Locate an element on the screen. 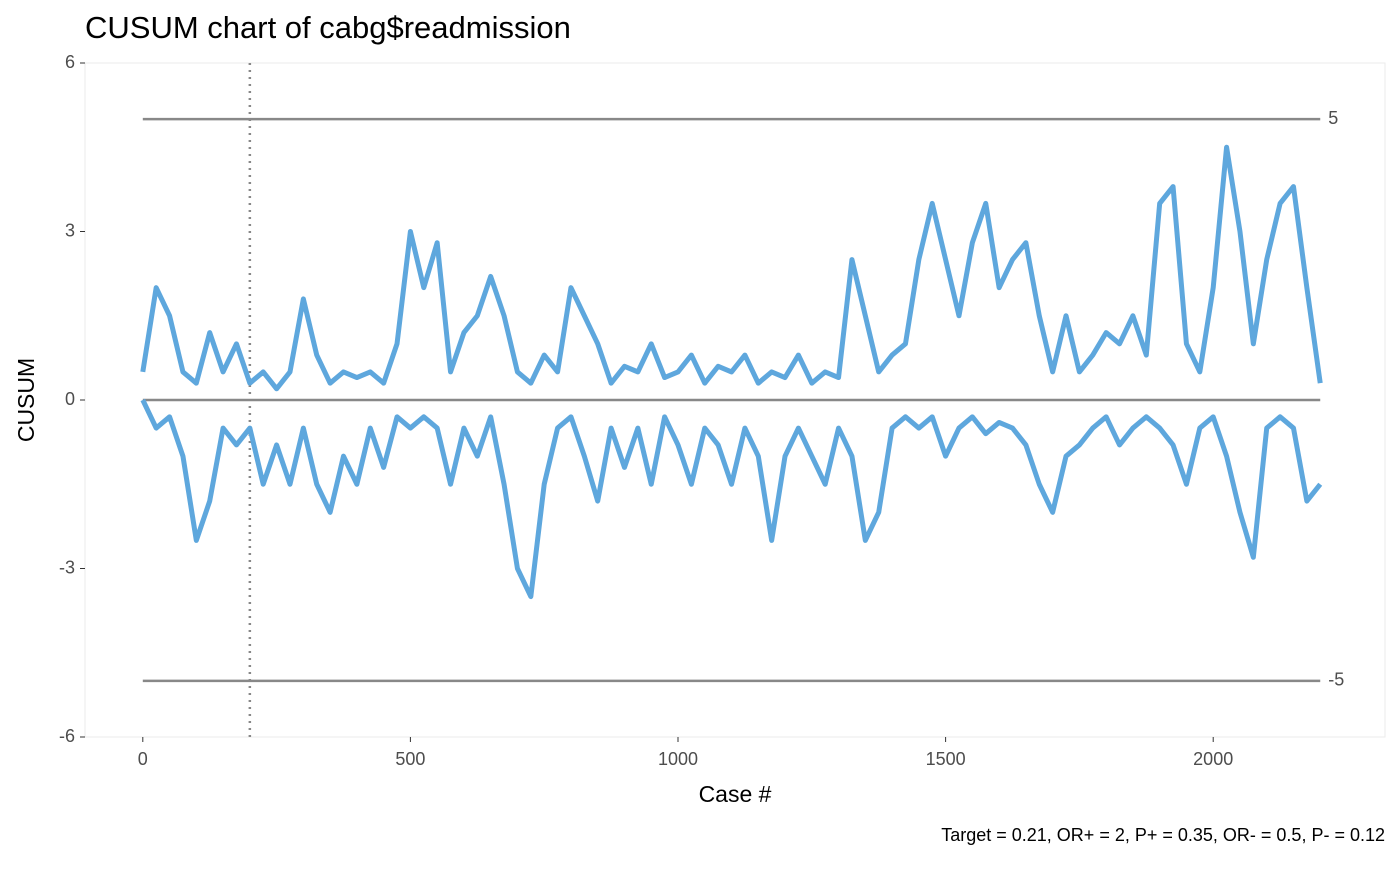 This screenshot has width=1400, height=871. y-tick-label: 6 is located at coordinates (70, 62).